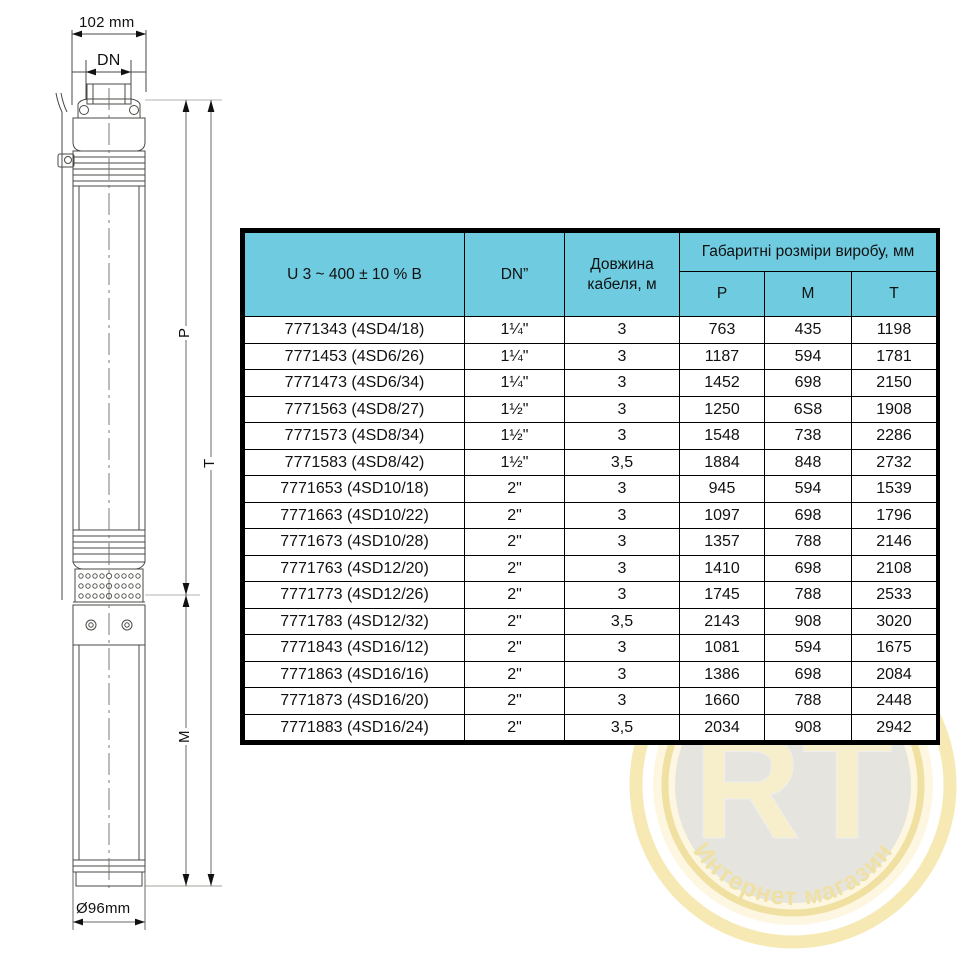  Describe the element at coordinates (354, 674) in the screenshot. I see `cell-model: 7771863 (4SD16/16)` at that location.